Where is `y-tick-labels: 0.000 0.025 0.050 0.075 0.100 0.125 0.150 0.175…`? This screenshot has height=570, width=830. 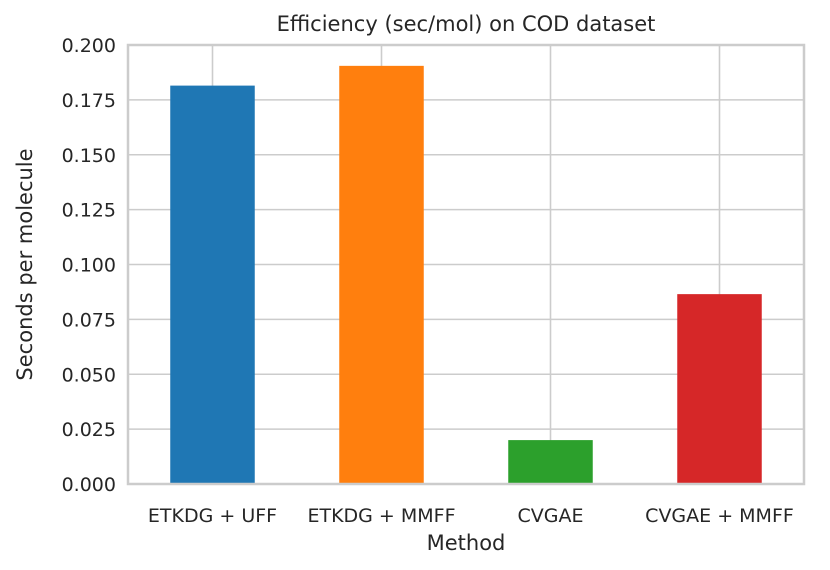
y-tick-labels: 0.000 0.025 0.050 0.075 0.100 0.125 0.150 0.175… is located at coordinates (89, 265).